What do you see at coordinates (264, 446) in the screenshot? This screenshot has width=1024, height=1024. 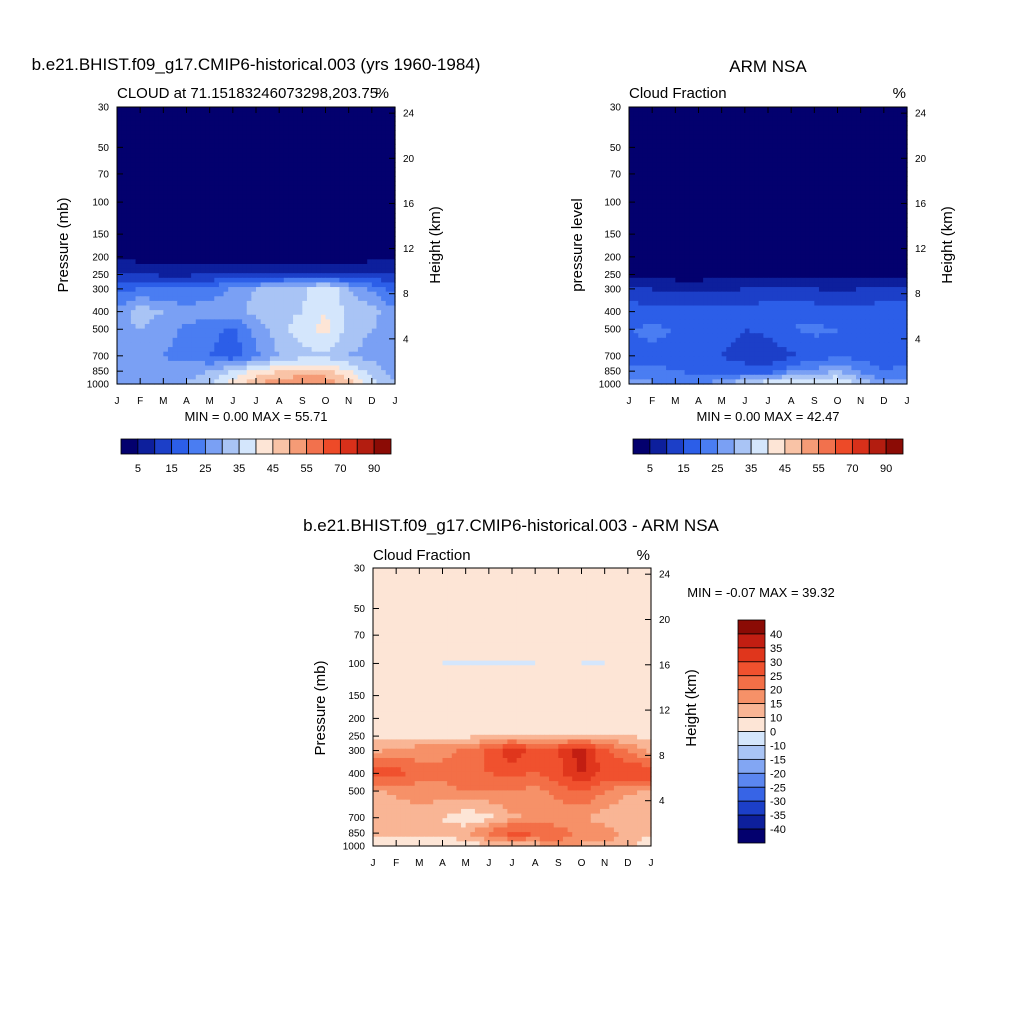 I see `colorbar-swatch` at bounding box center [264, 446].